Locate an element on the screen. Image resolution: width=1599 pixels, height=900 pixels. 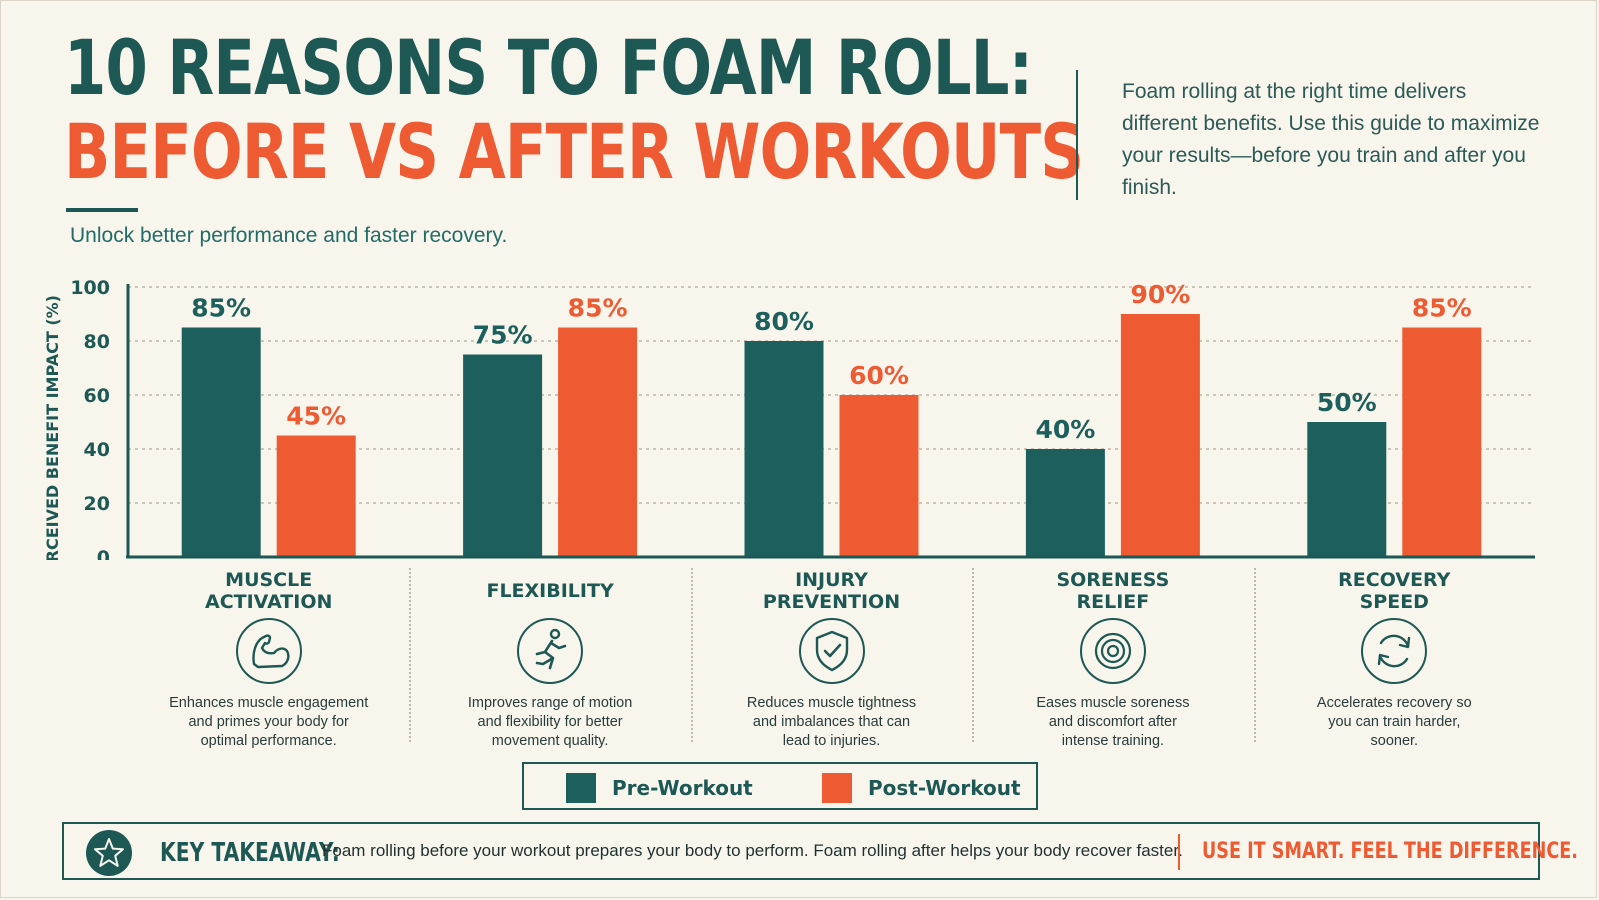
title-line-1: 10 REASONS TO FOAM ROLL: is located at coordinates (548, 67).